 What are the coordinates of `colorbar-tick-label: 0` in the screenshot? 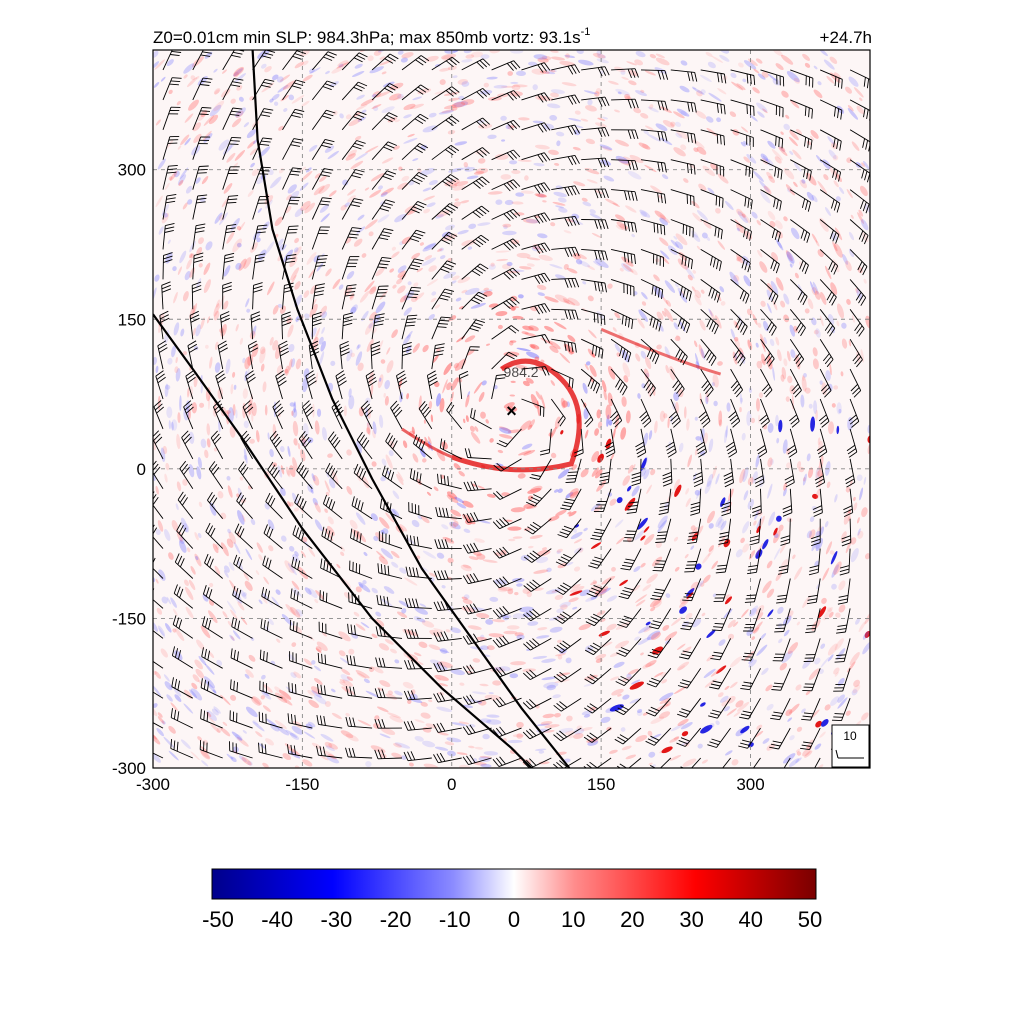 It's located at (514, 919).